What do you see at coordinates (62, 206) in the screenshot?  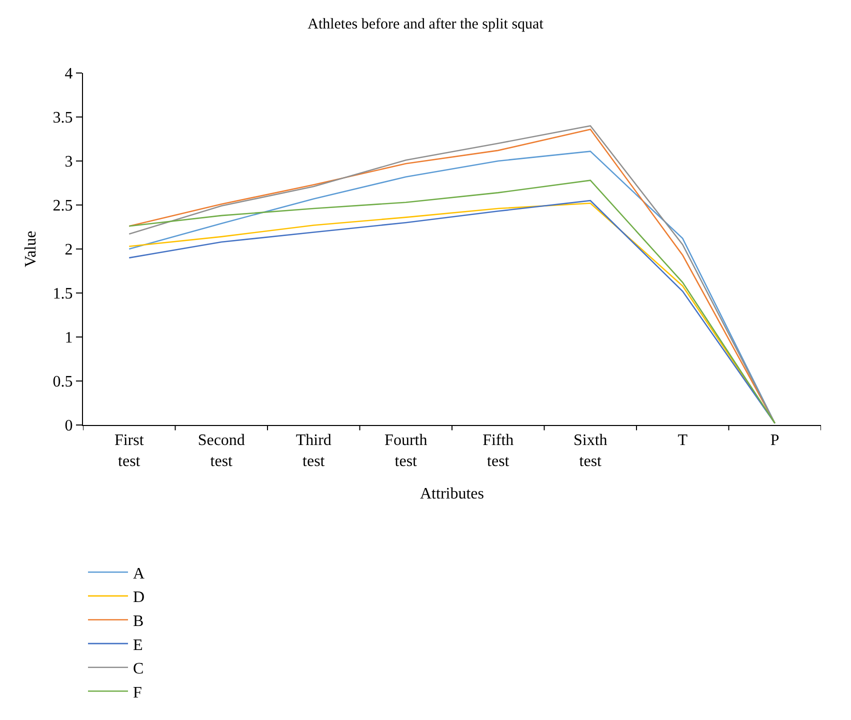 I see `y-tick-label: 2.5` at bounding box center [62, 206].